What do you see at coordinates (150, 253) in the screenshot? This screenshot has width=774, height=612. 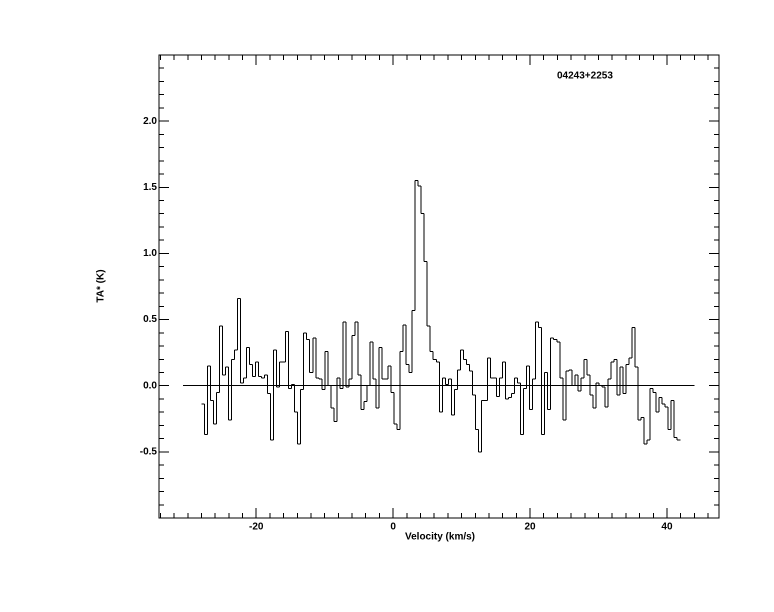 I see `y-tick-label: 1.0` at bounding box center [150, 253].